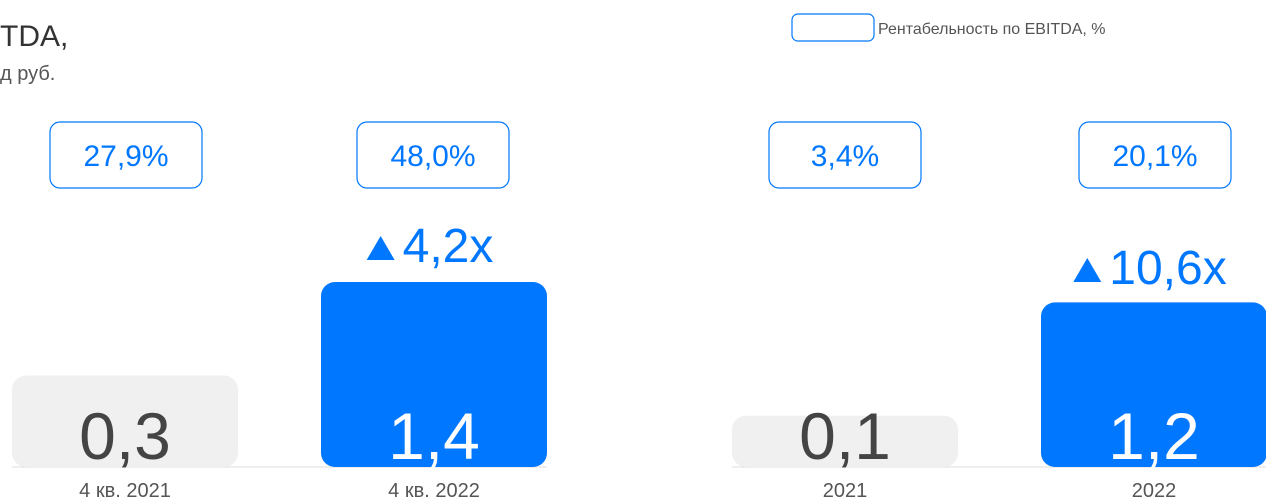 The width and height of the screenshot is (1266, 501). I want to click on margin-label: 20,1%, so click(1154, 156).